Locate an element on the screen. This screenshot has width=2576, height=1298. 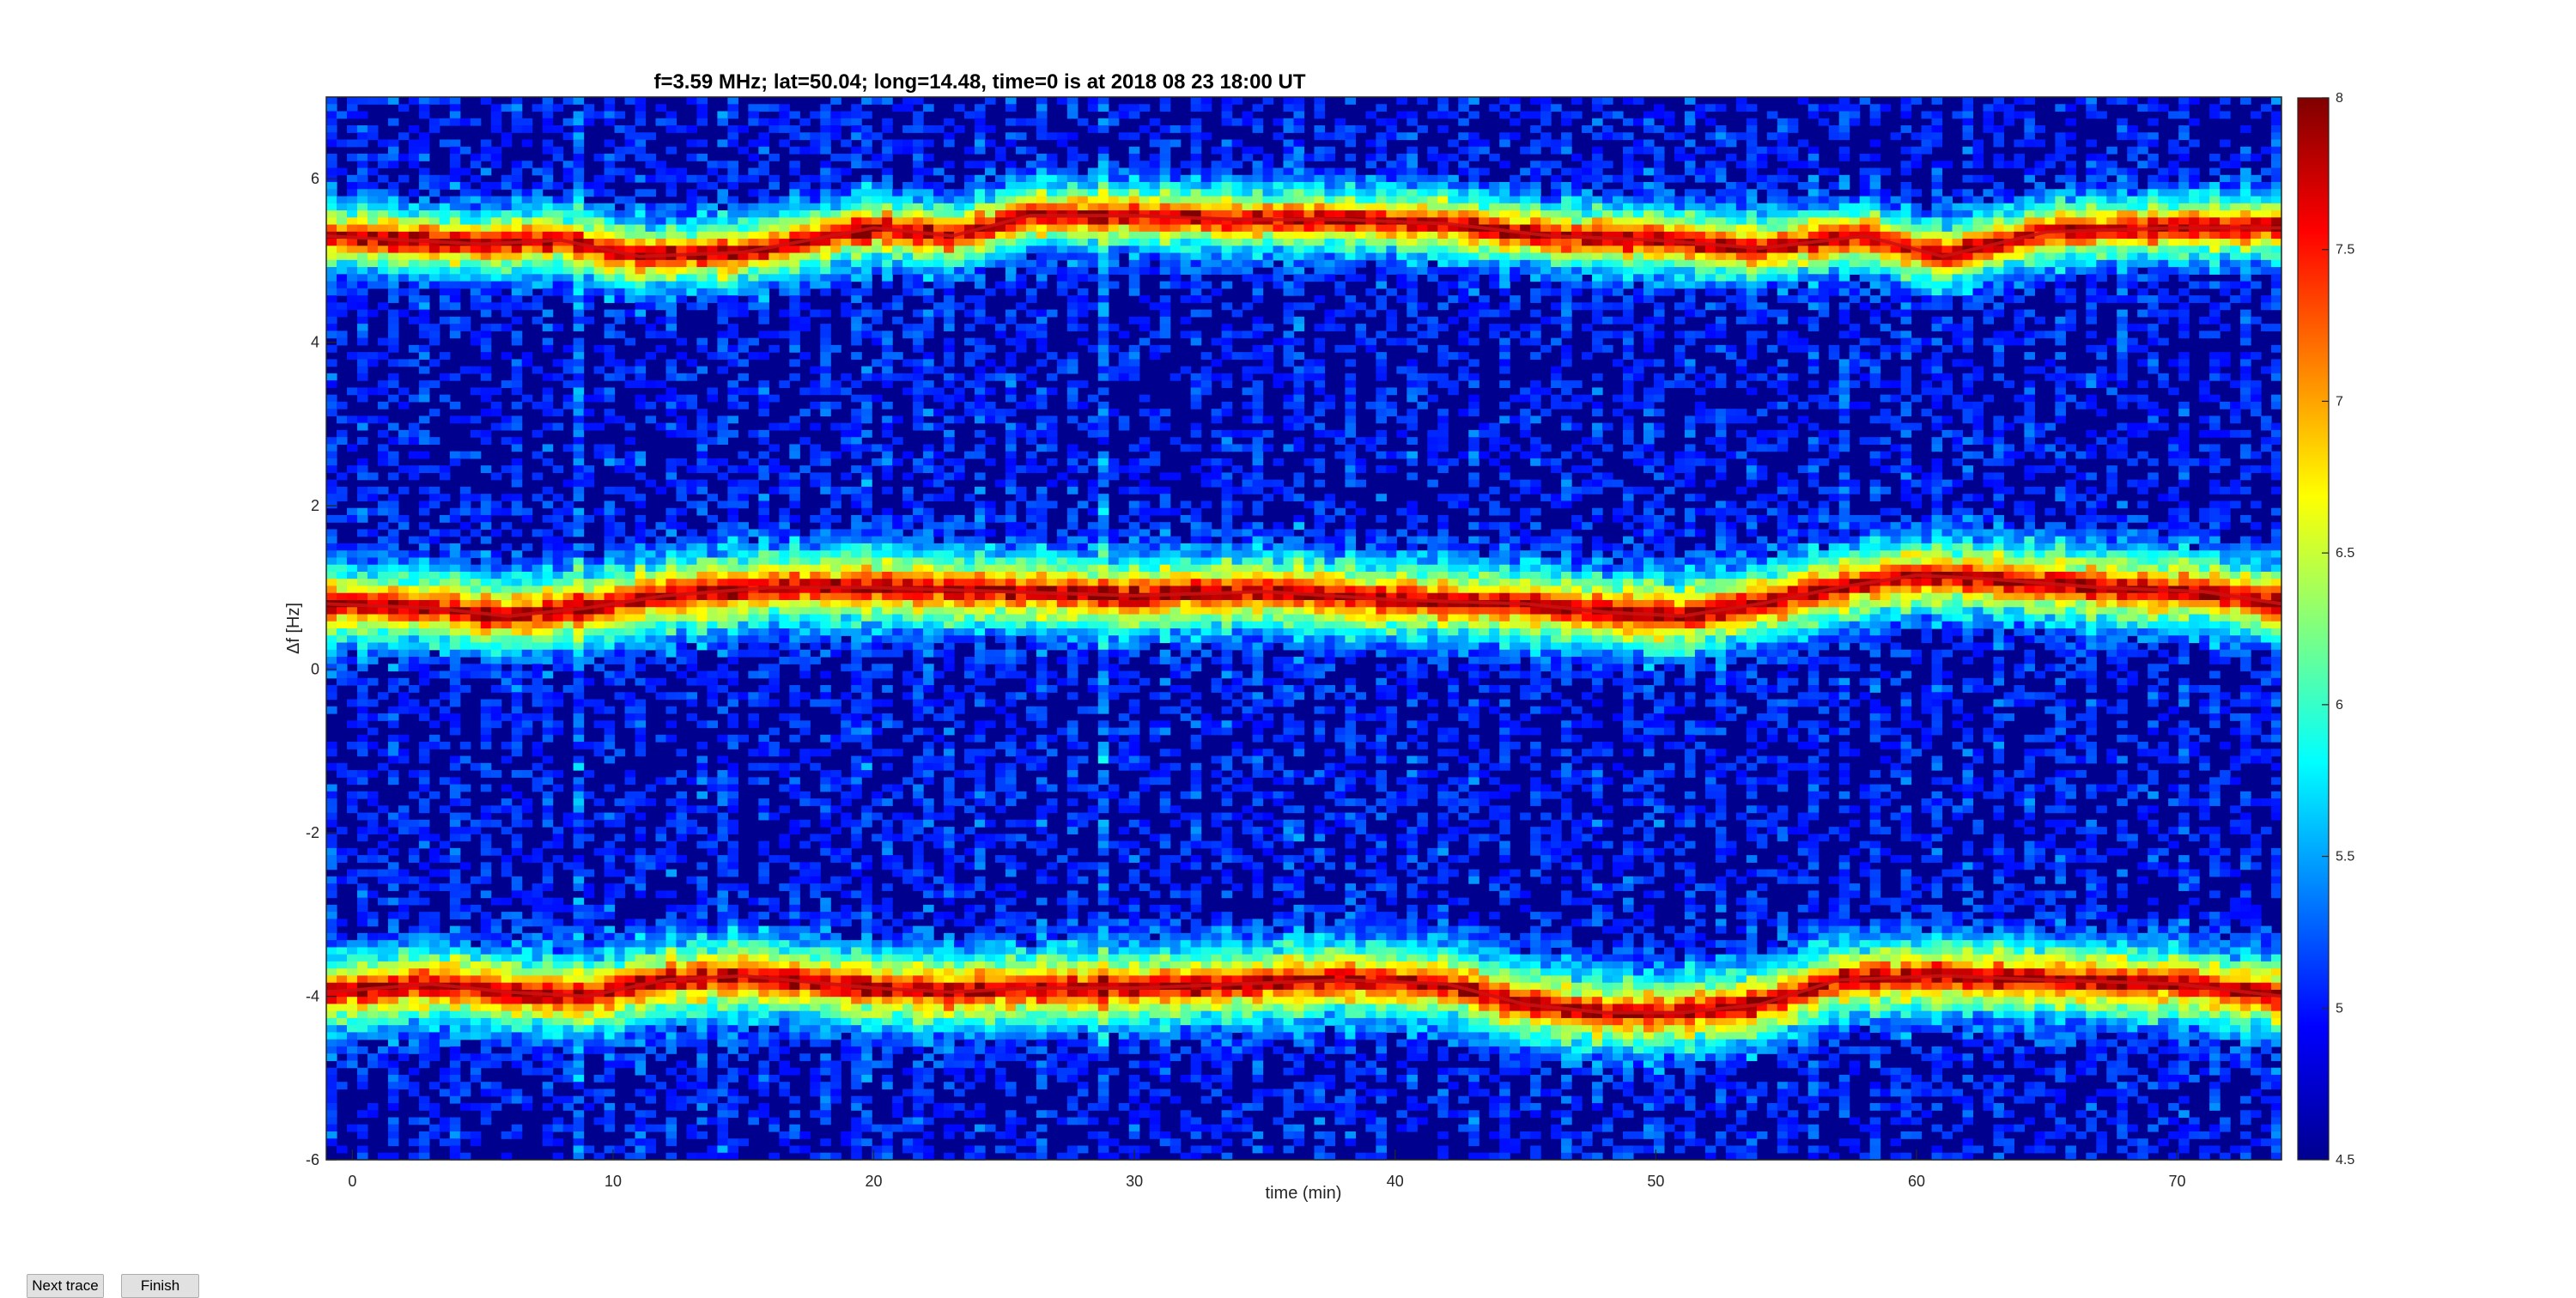
y-tick-label: -6 is located at coordinates (312, 1159).